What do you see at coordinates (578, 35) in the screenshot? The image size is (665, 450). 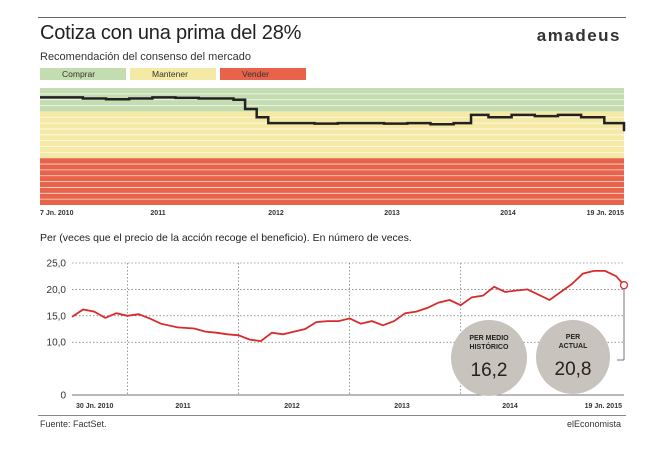 I see `brand-logo: amadeus` at bounding box center [578, 35].